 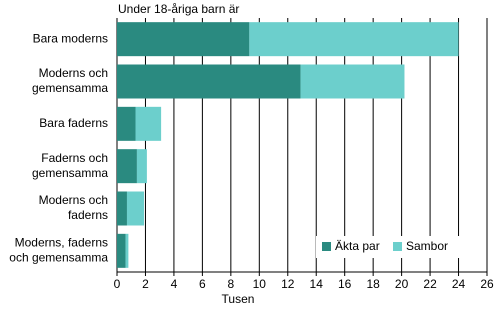 What do you see at coordinates (231, 284) in the screenshot?
I see `x-tick-label: 8` at bounding box center [231, 284].